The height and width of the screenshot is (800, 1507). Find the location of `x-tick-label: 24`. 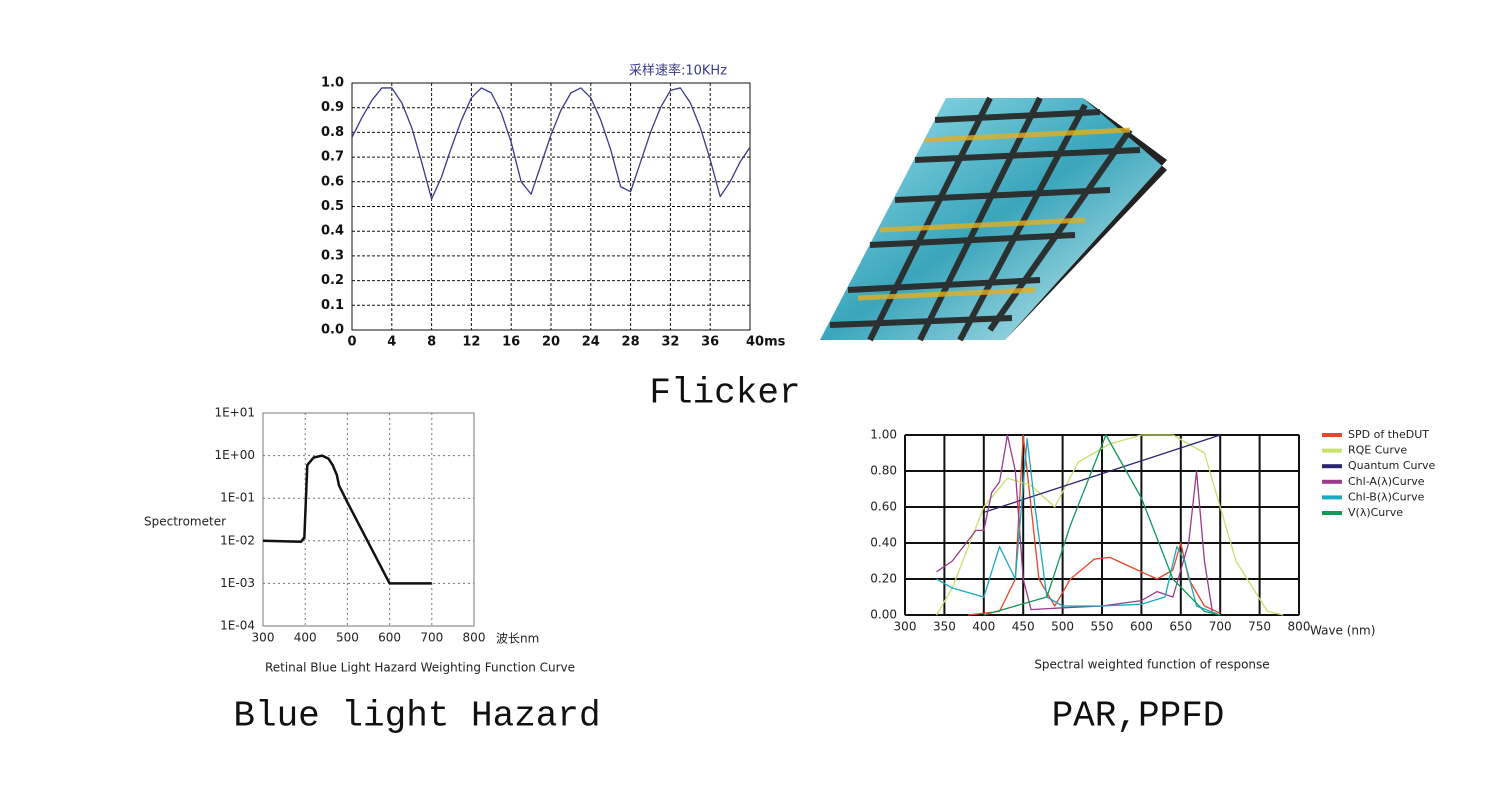

x-tick-label: 24 is located at coordinates (591, 342).